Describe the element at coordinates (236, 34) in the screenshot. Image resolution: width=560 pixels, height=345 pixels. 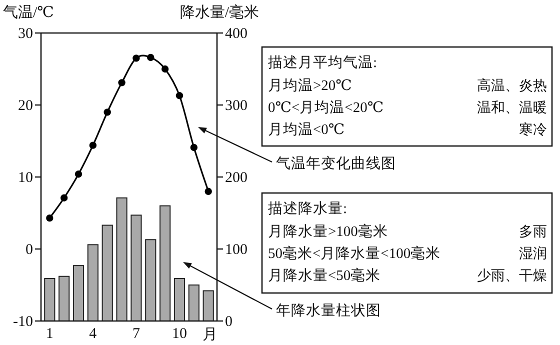
I see `y2-tick-label: 400` at that location.